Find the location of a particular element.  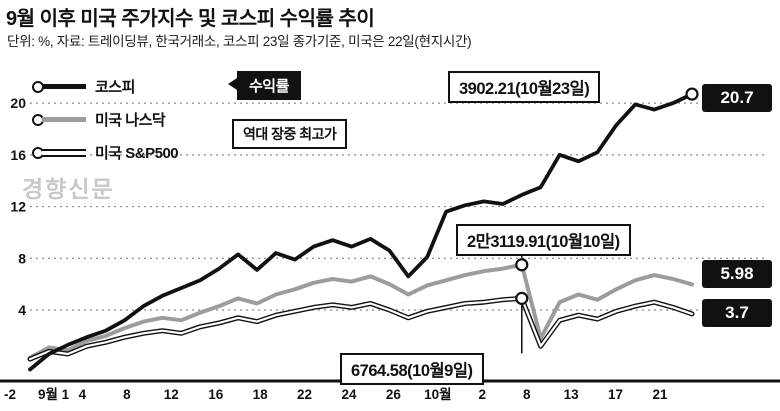

svg-text: 20 is located at coordinates (18, 103).